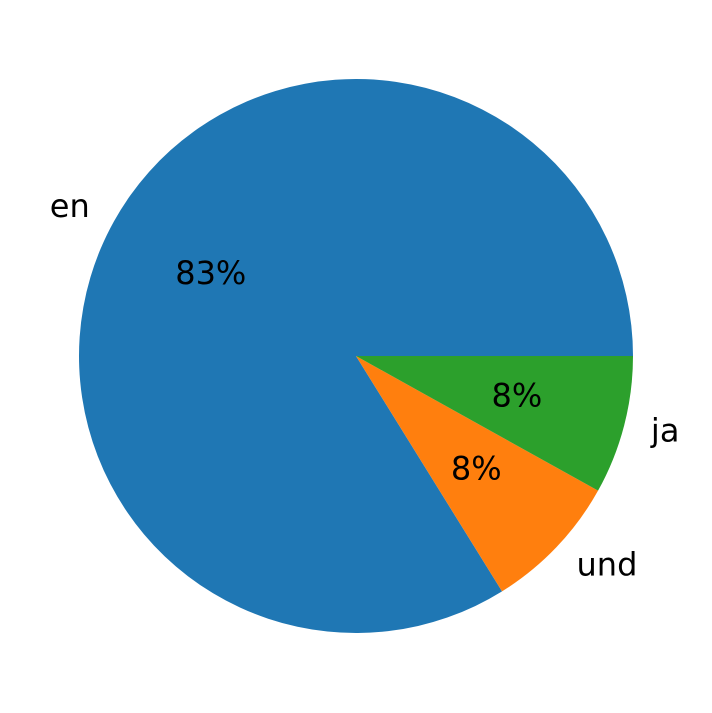  I want to click on percent-label: 83%, so click(210, 273).